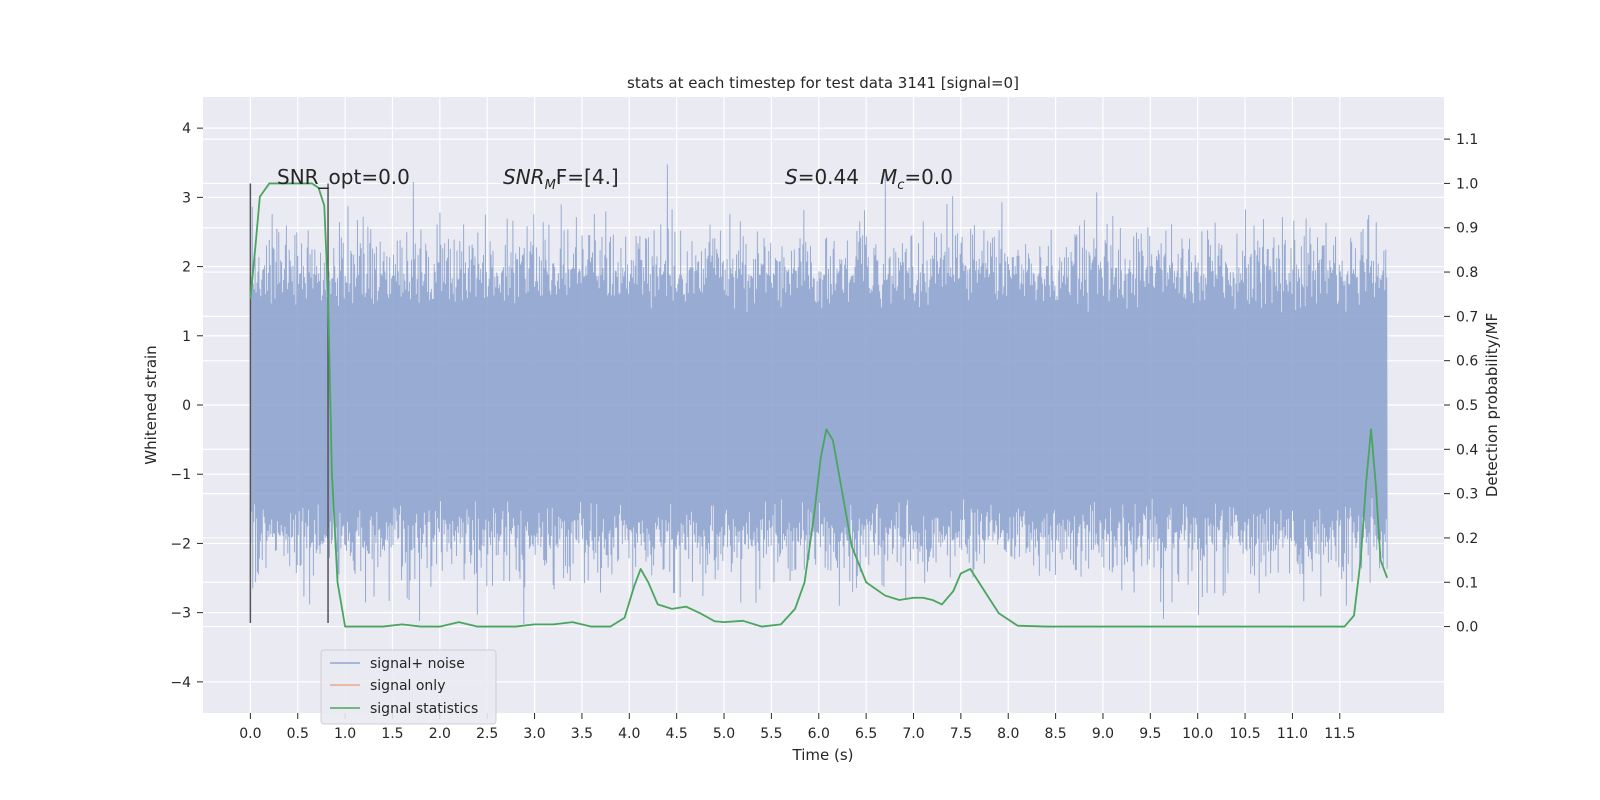 The image size is (1600, 800). What do you see at coordinates (1467, 317) in the screenshot?
I see `y2-tick-label: 0.7` at bounding box center [1467, 317].